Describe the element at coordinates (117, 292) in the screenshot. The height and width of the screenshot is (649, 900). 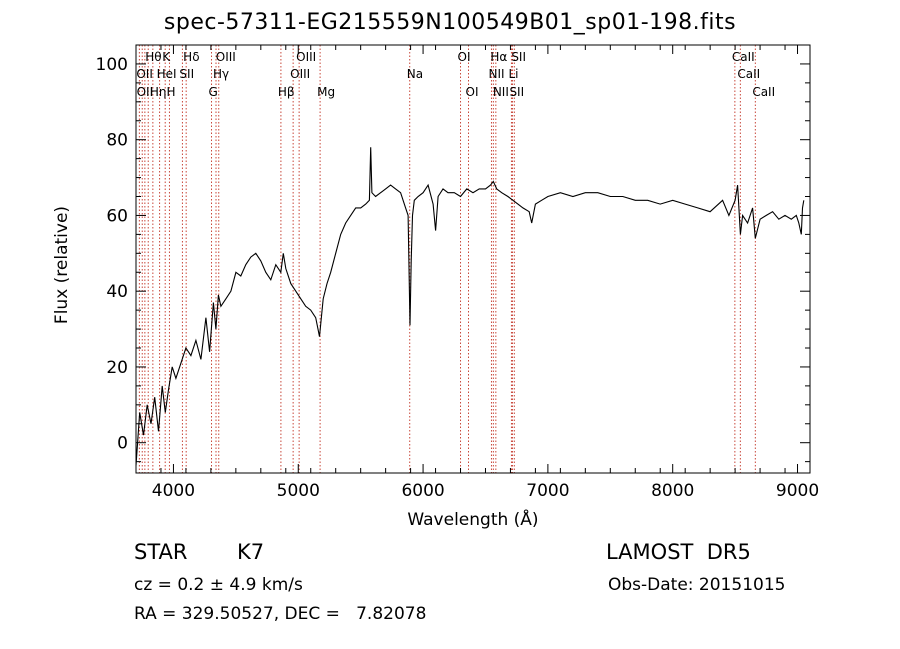
I see `y-tick-label: 40` at that location.